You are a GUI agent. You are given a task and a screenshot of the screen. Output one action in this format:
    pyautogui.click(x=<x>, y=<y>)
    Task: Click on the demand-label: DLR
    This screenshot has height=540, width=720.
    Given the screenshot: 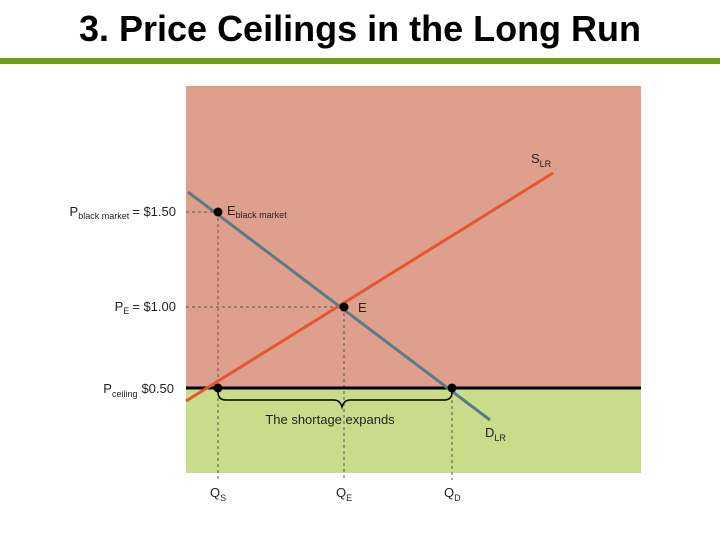 What is the action you would take?
    pyautogui.click(x=495, y=434)
    